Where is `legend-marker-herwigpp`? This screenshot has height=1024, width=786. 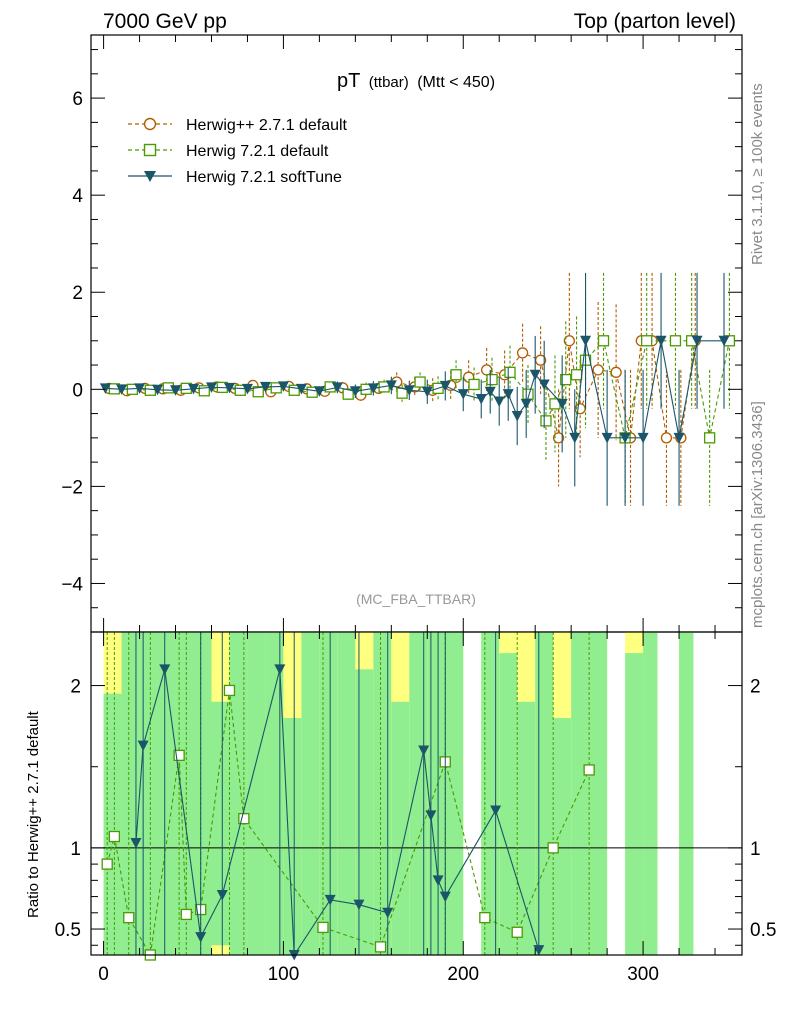
legend-marker-herwigpp is located at coordinates (150, 124).